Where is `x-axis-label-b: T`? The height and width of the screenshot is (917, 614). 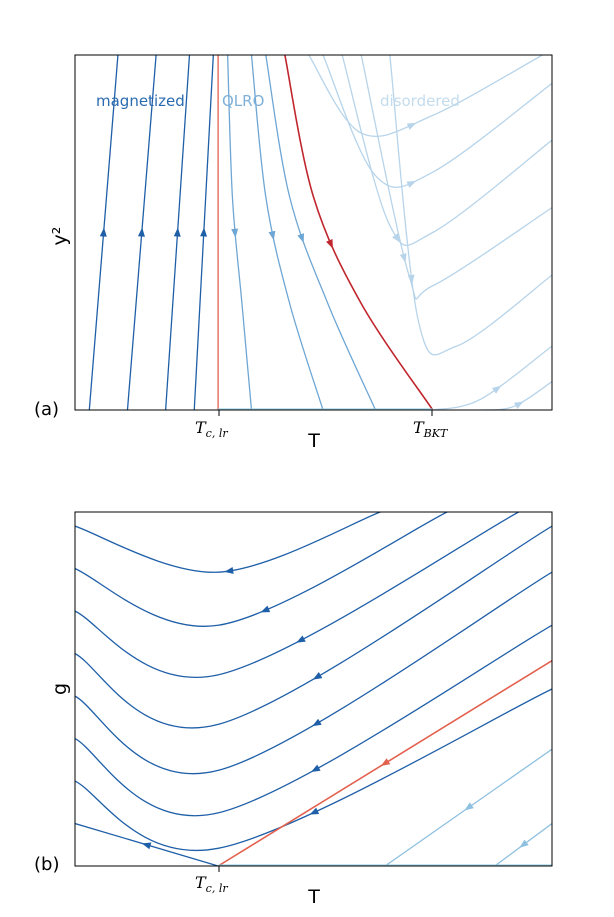 x-axis-label-b: T is located at coordinates (313, 897).